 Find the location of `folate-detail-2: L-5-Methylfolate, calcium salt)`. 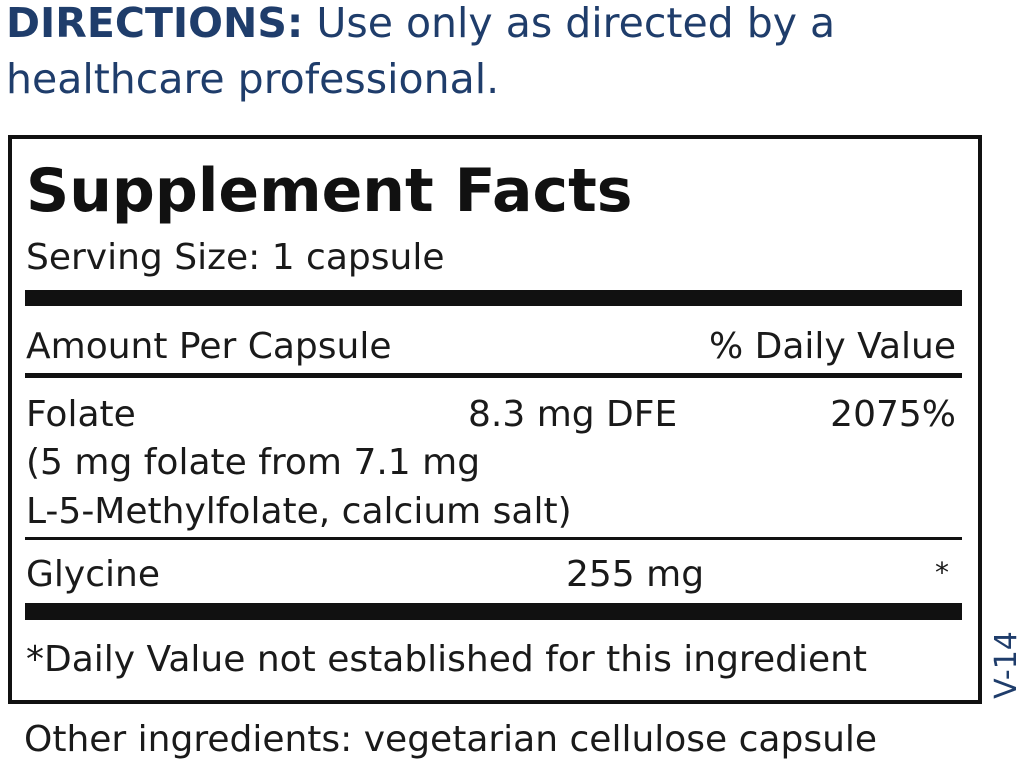

folate-detail-2: L-5-Methylfolate, calcium salt) is located at coordinates (299, 511).